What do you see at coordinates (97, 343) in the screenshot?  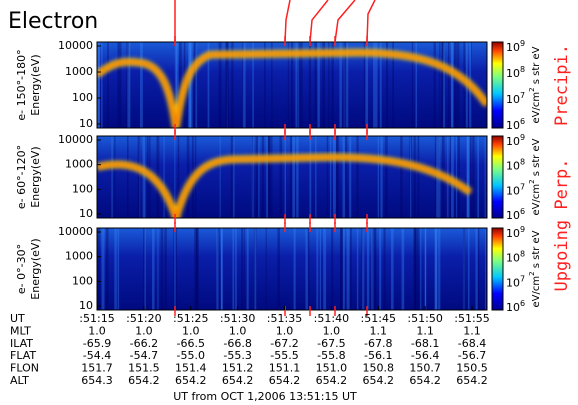 I see `row-value: -65.9` at bounding box center [97, 343].